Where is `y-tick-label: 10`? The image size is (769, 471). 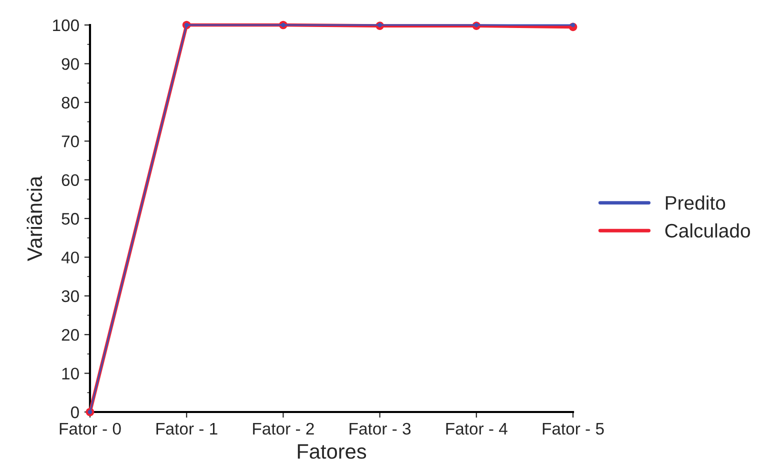
y-tick-label: 10 is located at coordinates (70, 374).